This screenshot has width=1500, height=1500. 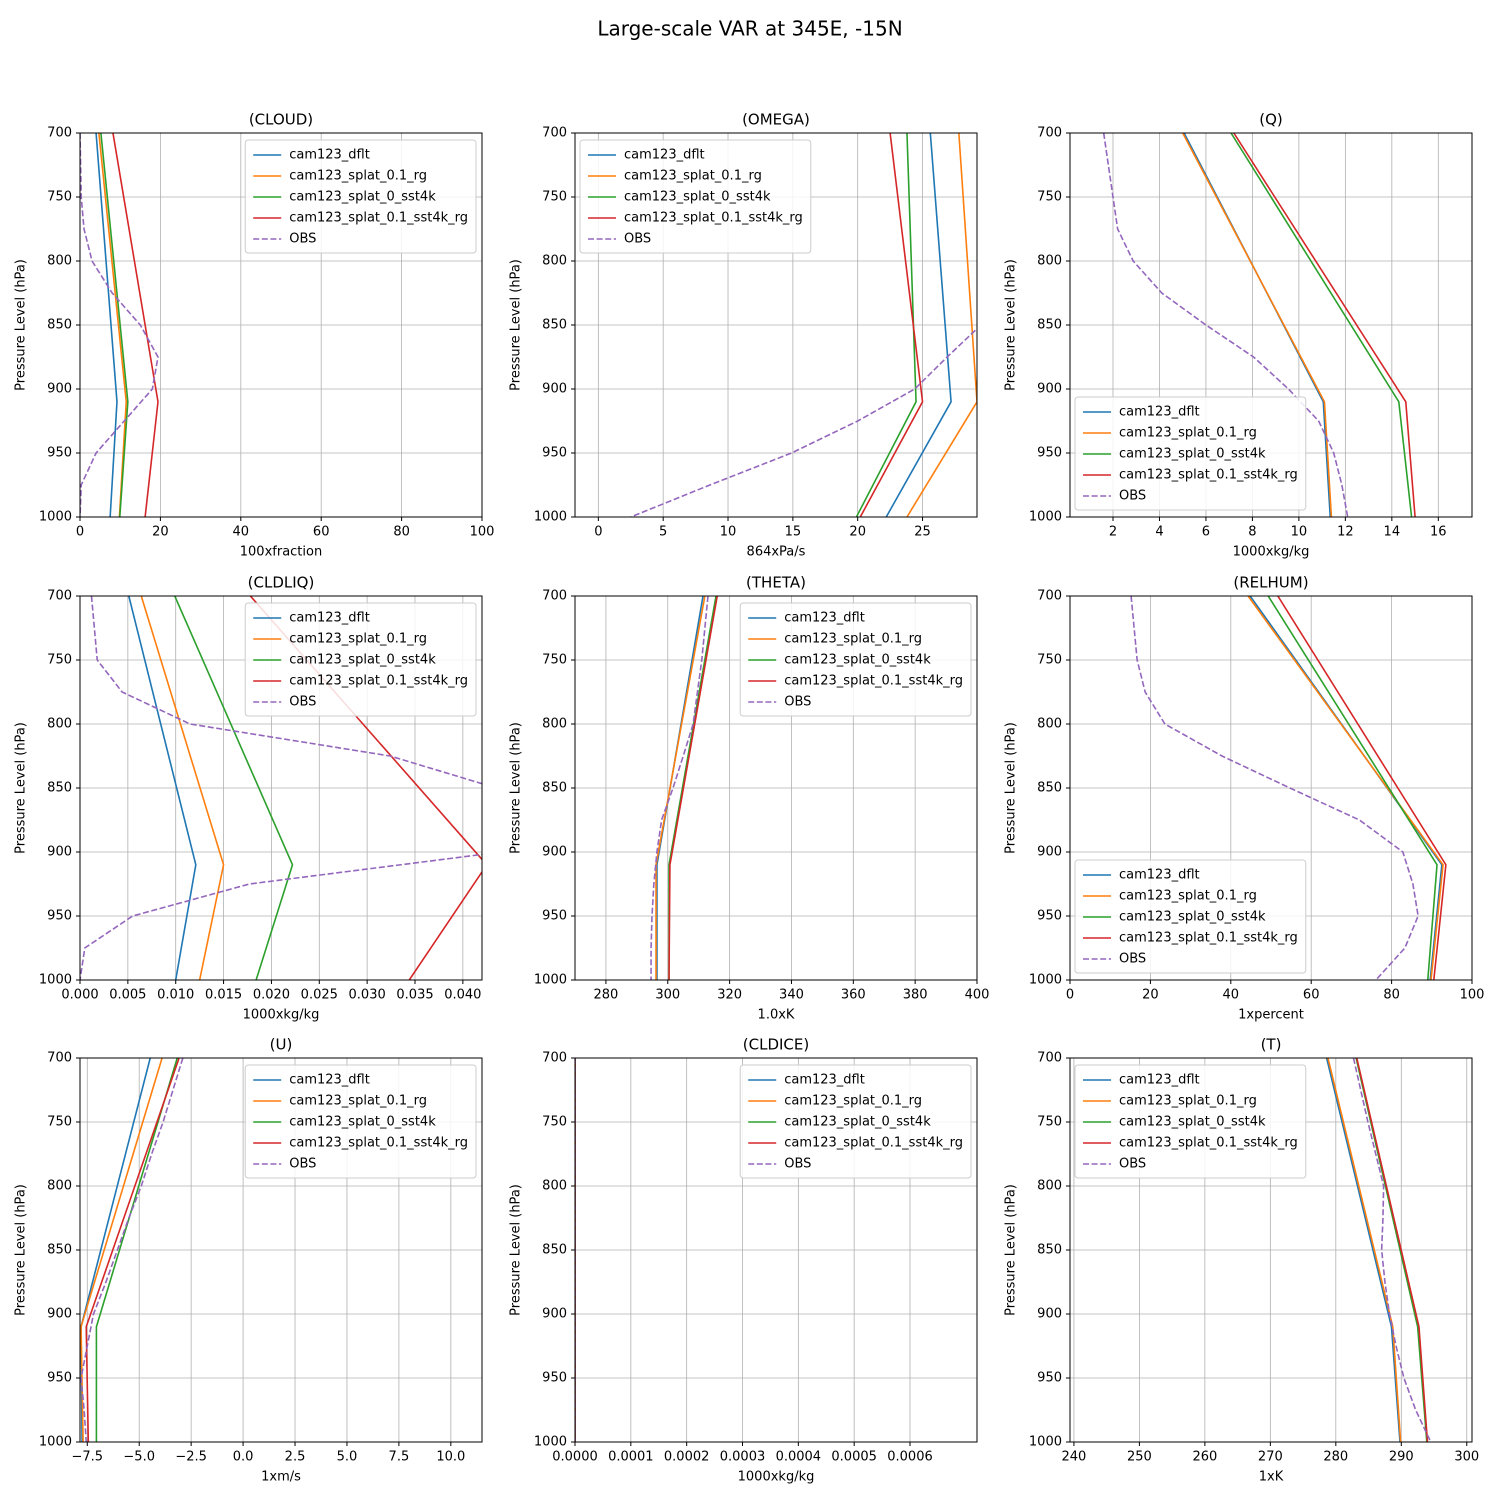 I want to click on x-tick-label: 10.0, so click(x=450, y=1457).